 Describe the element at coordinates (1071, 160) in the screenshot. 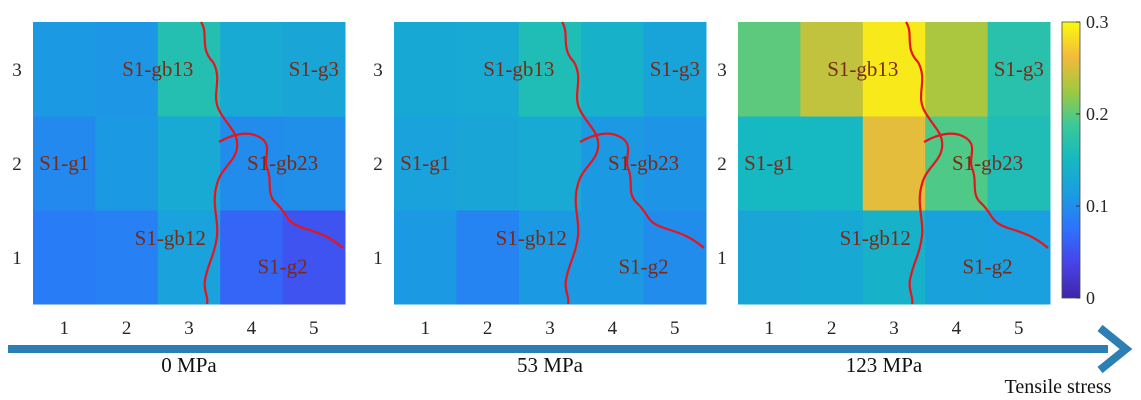

I see `colorbar-frame` at that location.